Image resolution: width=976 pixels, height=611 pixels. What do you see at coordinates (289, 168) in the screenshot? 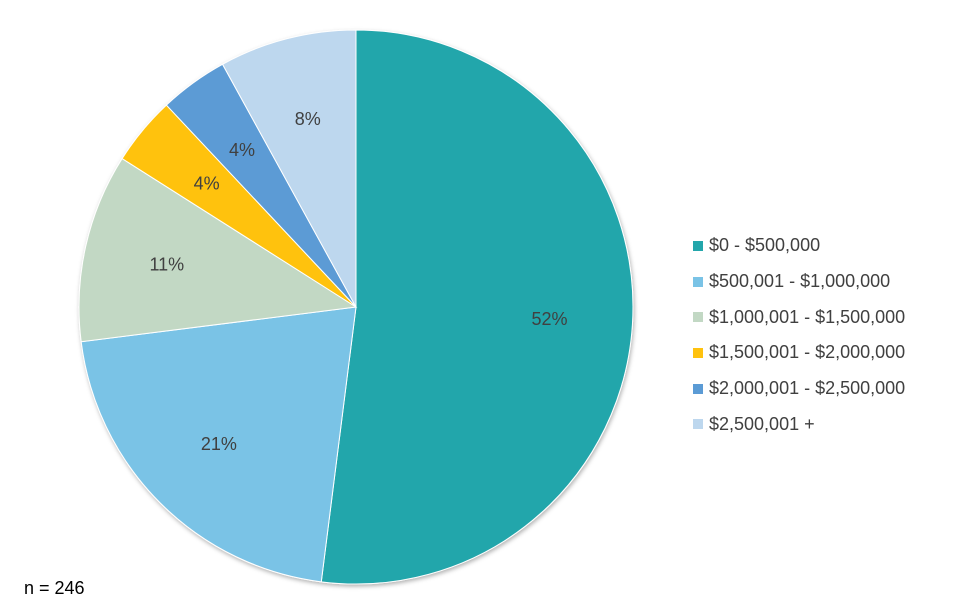
I see `pie-slice-2.5m-plus` at bounding box center [289, 168].